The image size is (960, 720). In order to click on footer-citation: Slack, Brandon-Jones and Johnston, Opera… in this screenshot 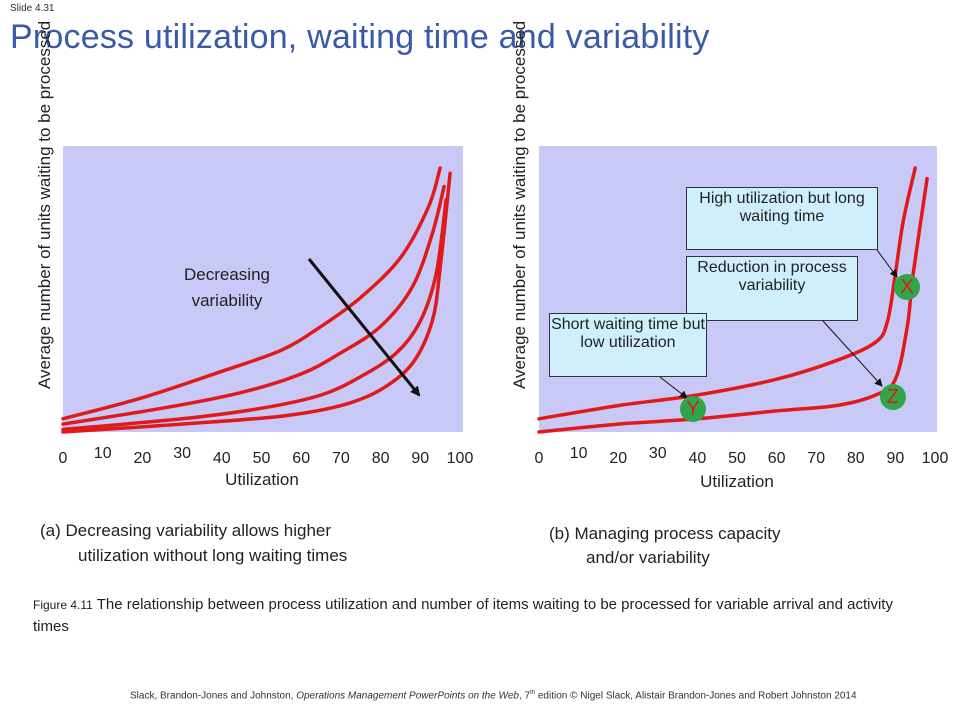, I will do `click(493, 695)`.